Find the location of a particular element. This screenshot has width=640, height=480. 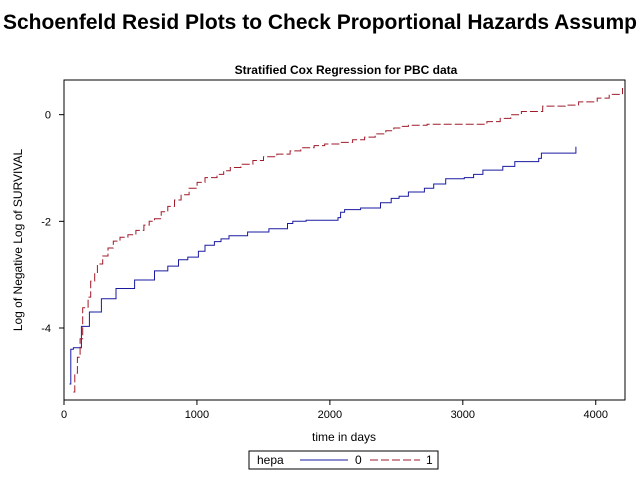

chart-subtitle: Stratified Cox Regression for PBC data is located at coordinates (346, 70).